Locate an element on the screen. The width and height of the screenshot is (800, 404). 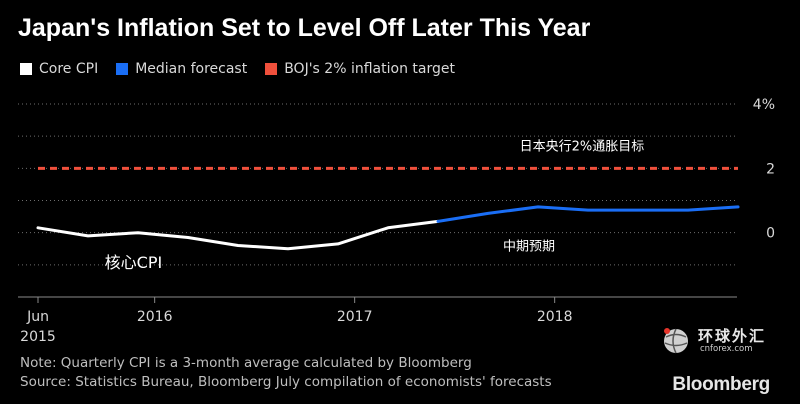
globe-icon is located at coordinates (676, 341).